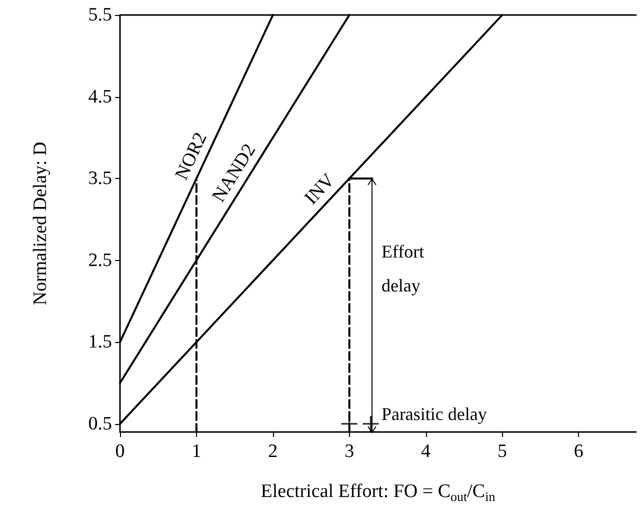 The image size is (641, 523). I want to click on y-tick-label: 2.5, so click(100, 260).